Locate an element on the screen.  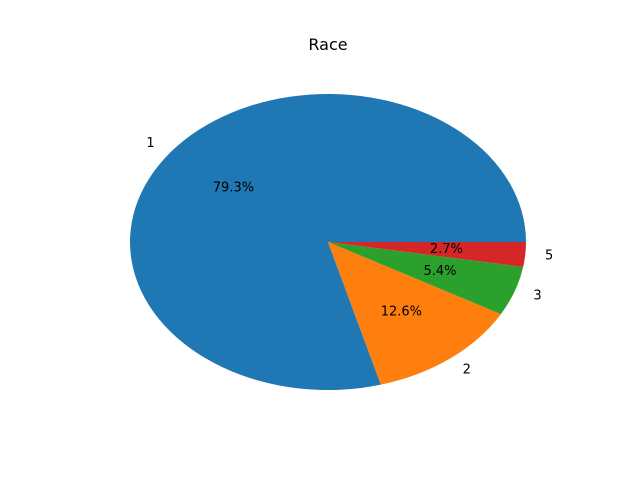
percent-label-3: 5.4% is located at coordinates (440, 271).